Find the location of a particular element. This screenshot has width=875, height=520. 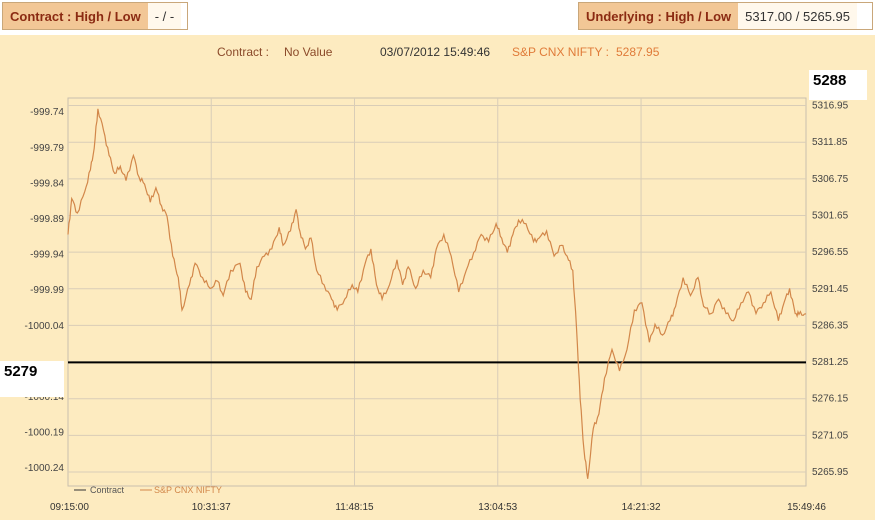

reference-line-label: 5279 is located at coordinates (32, 379).